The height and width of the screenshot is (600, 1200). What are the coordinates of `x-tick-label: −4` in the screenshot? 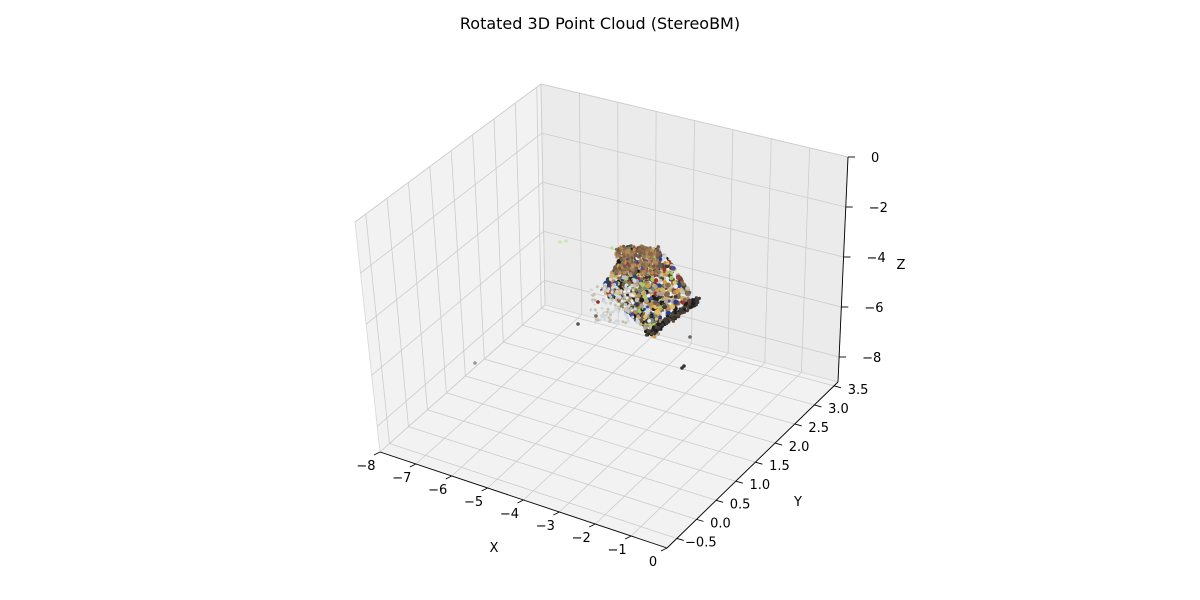 It's located at (509, 514).